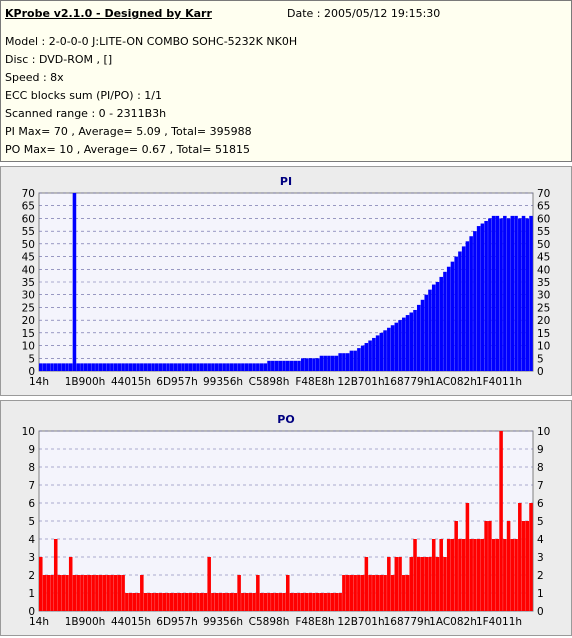 The width and height of the screenshot is (572, 638). What do you see at coordinates (28, 296) in the screenshot?
I see `pi-ytick-left: 30` at bounding box center [28, 296].